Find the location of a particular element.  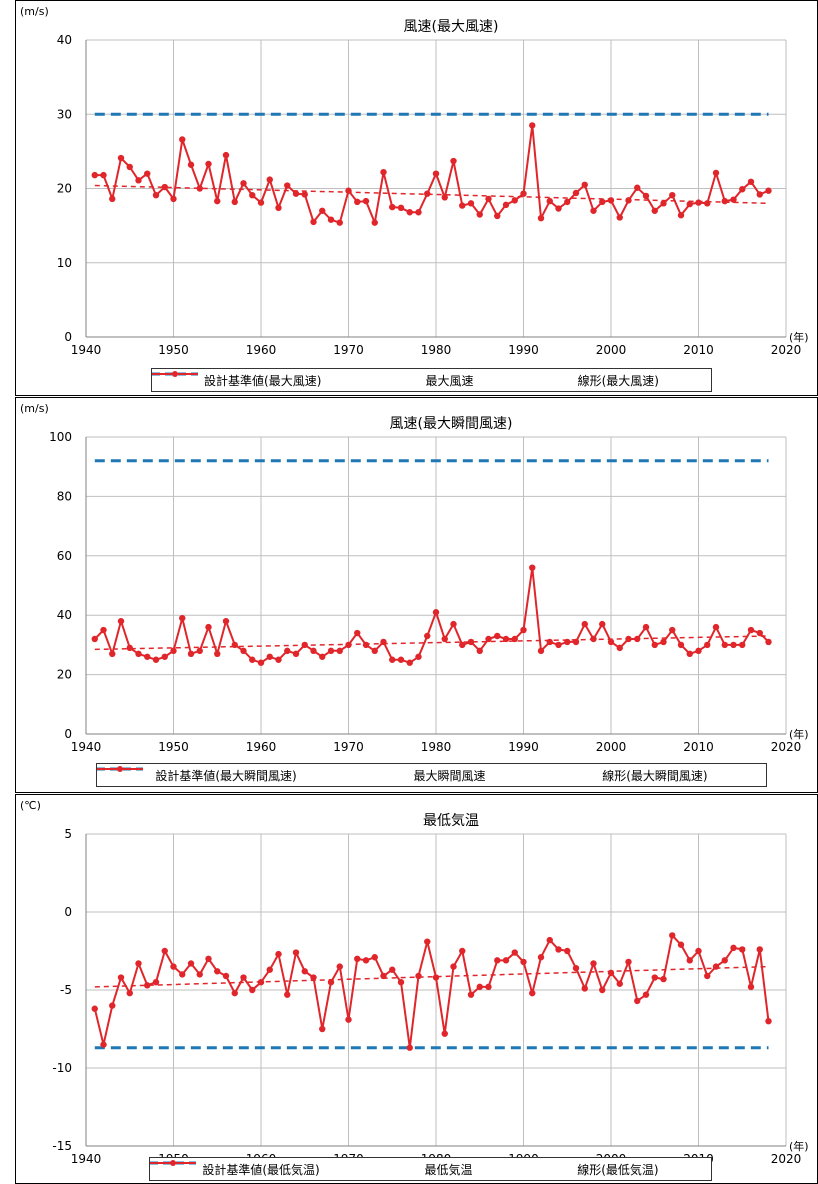

y-tick-label: 30 is located at coordinates (64, 114).